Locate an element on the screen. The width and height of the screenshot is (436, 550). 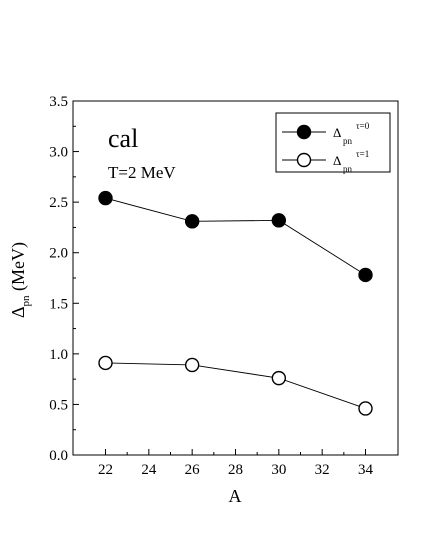
y-axis-title-sub: pn is located at coordinates (26, 301).